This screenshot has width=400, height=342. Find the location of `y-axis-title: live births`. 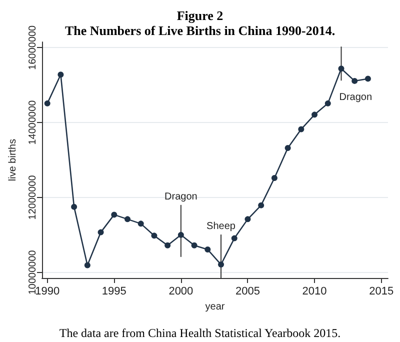

y-axis-title: live births is located at coordinates (13, 160).